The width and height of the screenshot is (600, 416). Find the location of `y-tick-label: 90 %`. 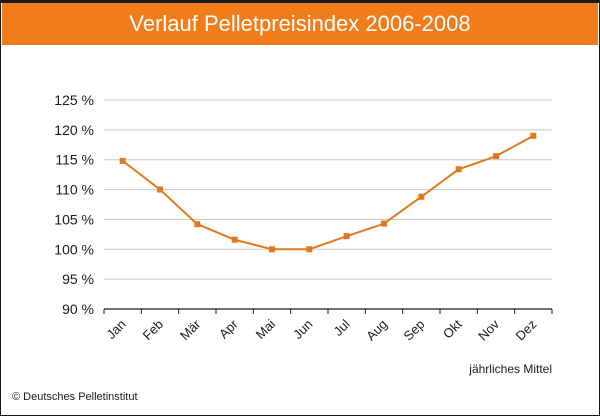

y-tick-label: 90 % is located at coordinates (78, 309).